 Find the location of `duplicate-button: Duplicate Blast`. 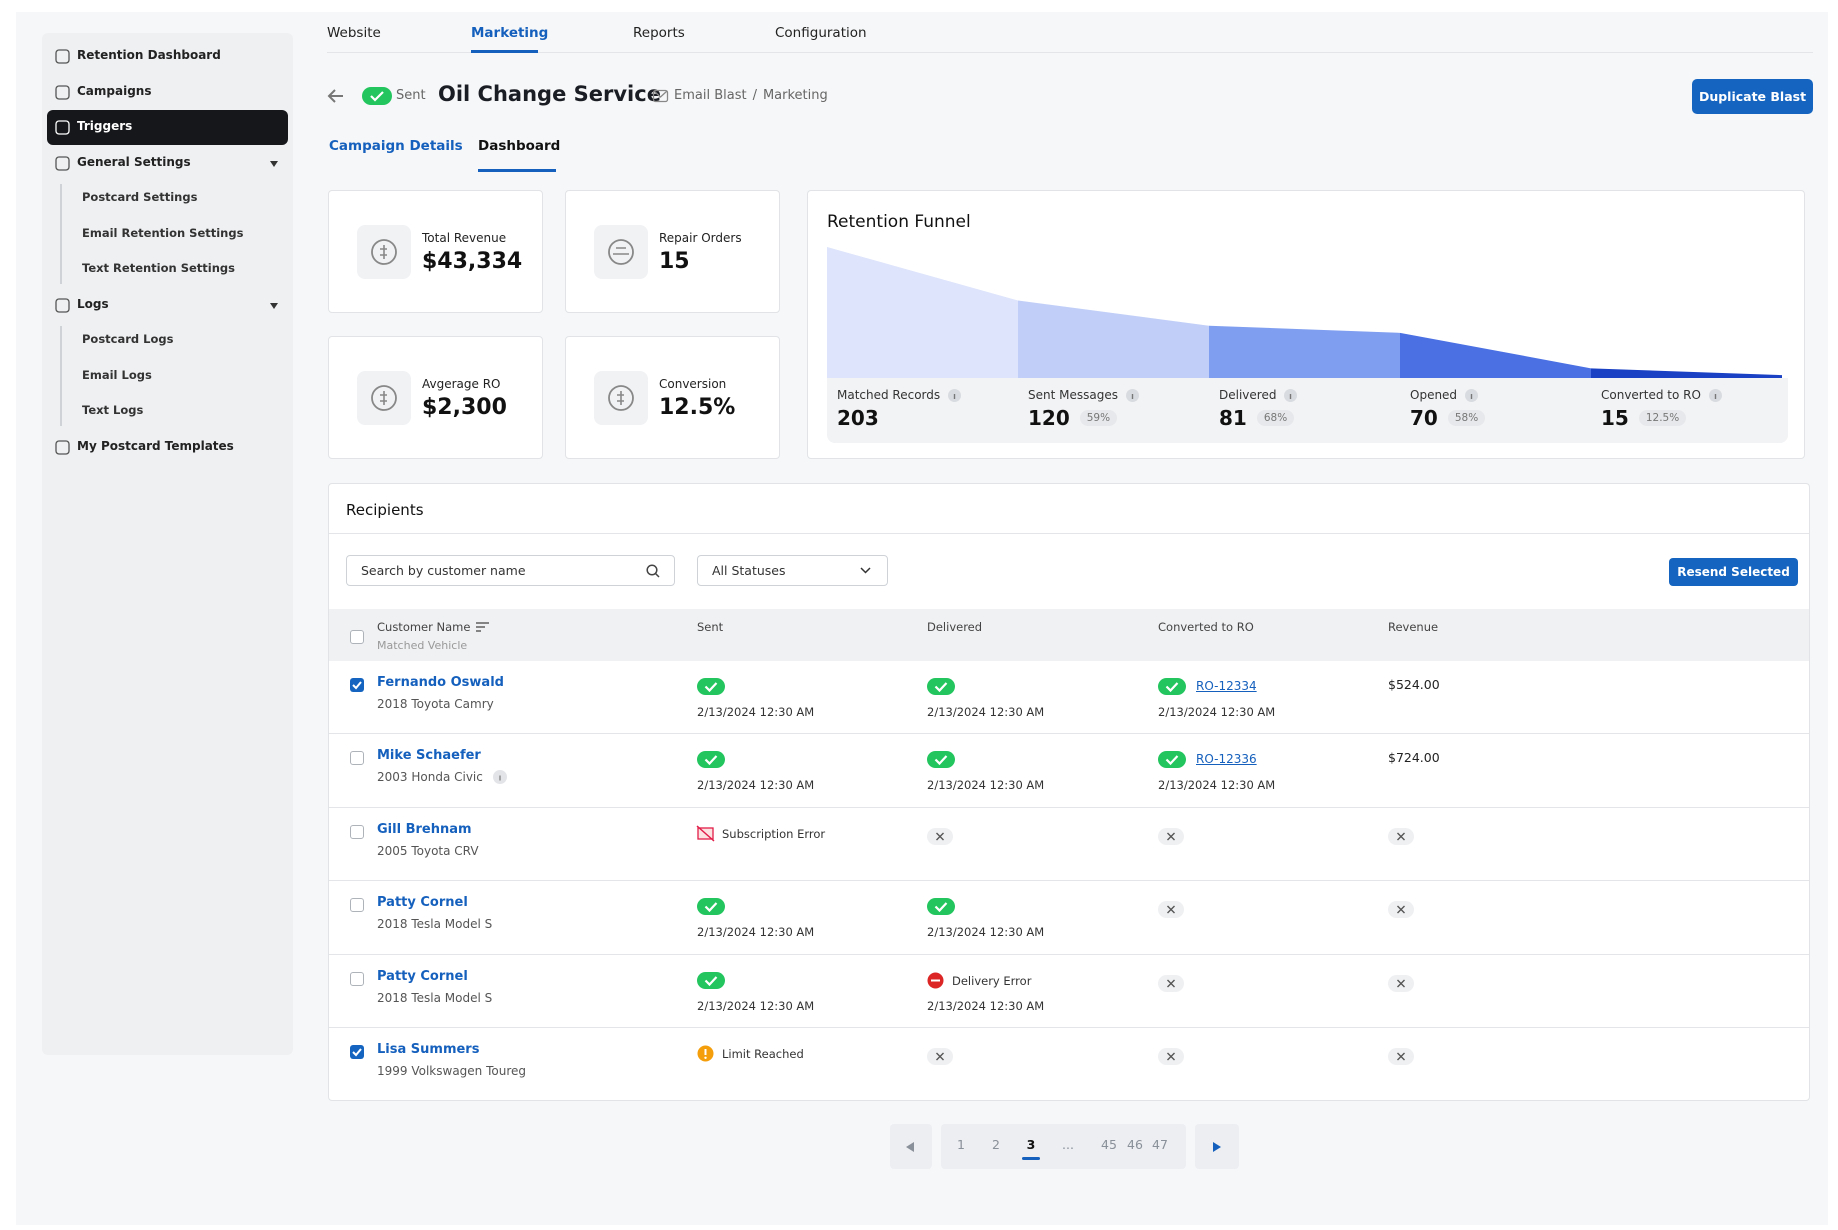

duplicate-button: Duplicate Blast is located at coordinates (1752, 96).